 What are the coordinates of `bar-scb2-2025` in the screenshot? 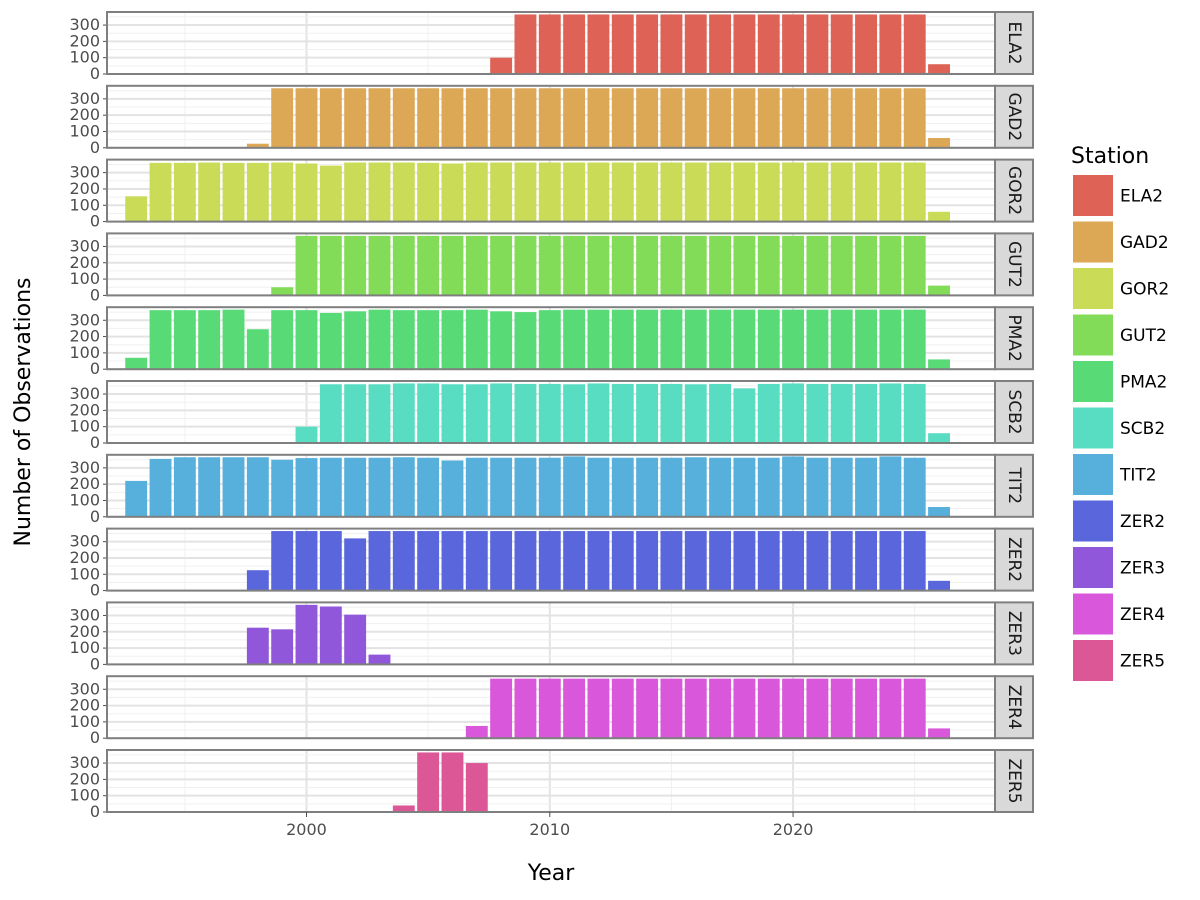 It's located at (914, 413).